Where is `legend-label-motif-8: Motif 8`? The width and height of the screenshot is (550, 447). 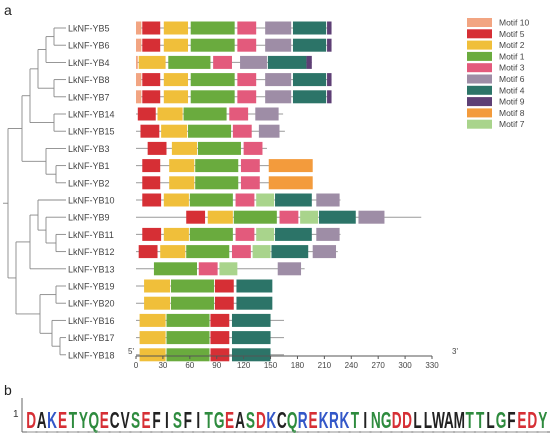 legend-label-motif-8: Motif 8 is located at coordinates (512, 113).